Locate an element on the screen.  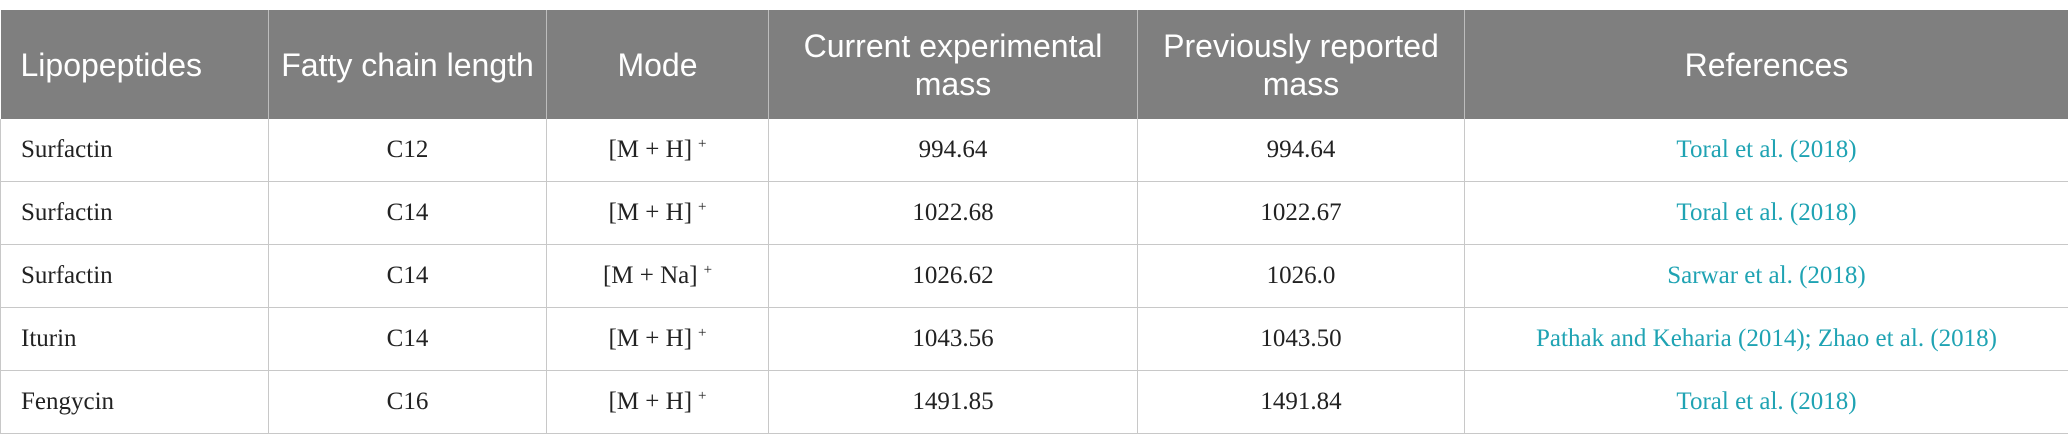
table-cell: 1026.0 is located at coordinates (1301, 276).